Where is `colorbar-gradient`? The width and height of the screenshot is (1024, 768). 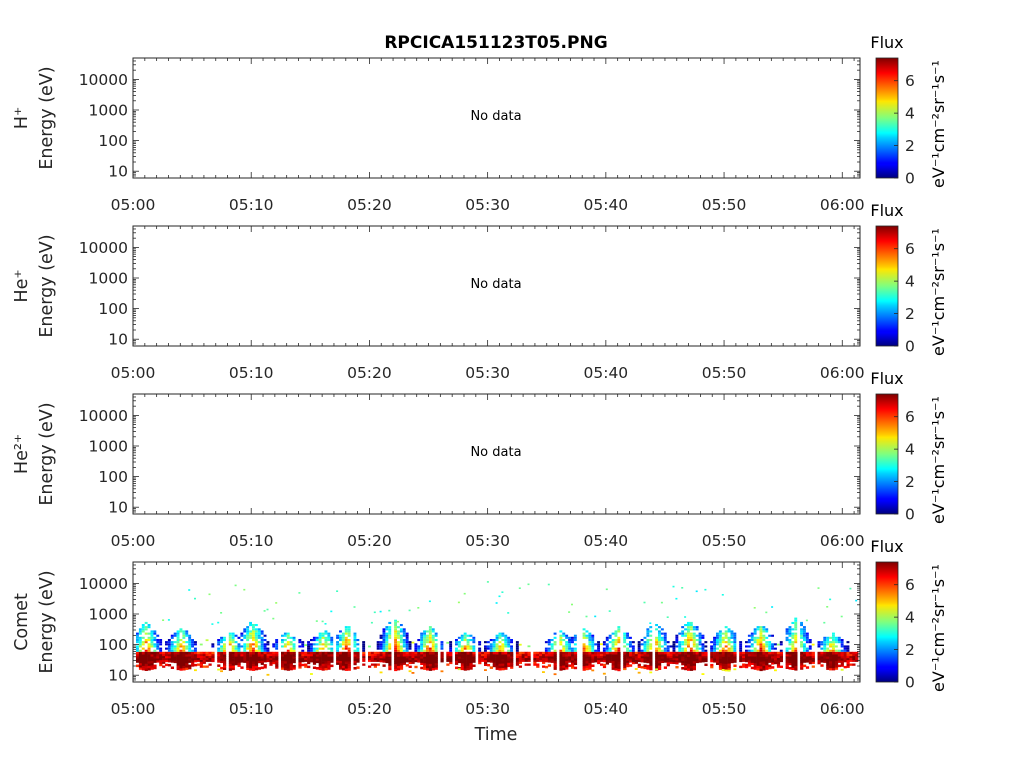 colorbar-gradient is located at coordinates (887, 454).